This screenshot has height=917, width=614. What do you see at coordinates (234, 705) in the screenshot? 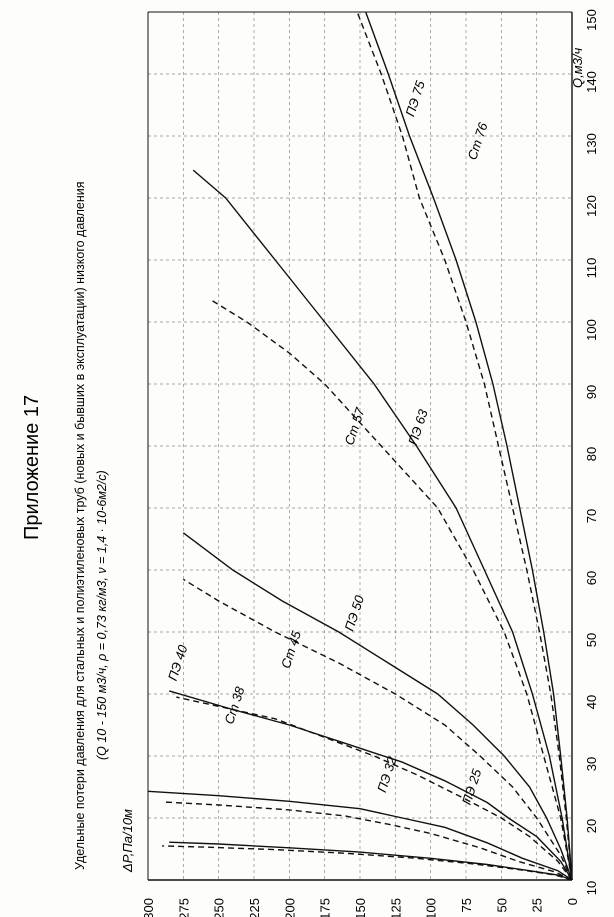
I see `curve-label: Ст 38` at bounding box center [234, 705].